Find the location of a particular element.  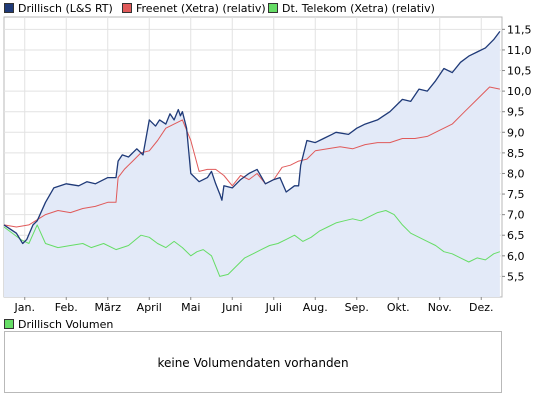

y-tick-label-6: 8,5 is located at coordinates (516, 153).